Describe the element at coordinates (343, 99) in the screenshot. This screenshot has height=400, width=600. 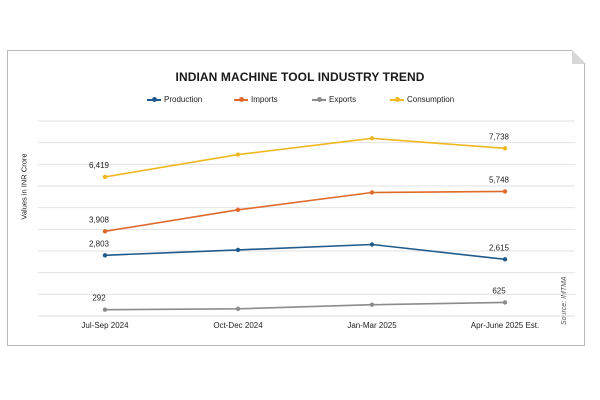
I see `legend-label-exports: Exports` at that location.